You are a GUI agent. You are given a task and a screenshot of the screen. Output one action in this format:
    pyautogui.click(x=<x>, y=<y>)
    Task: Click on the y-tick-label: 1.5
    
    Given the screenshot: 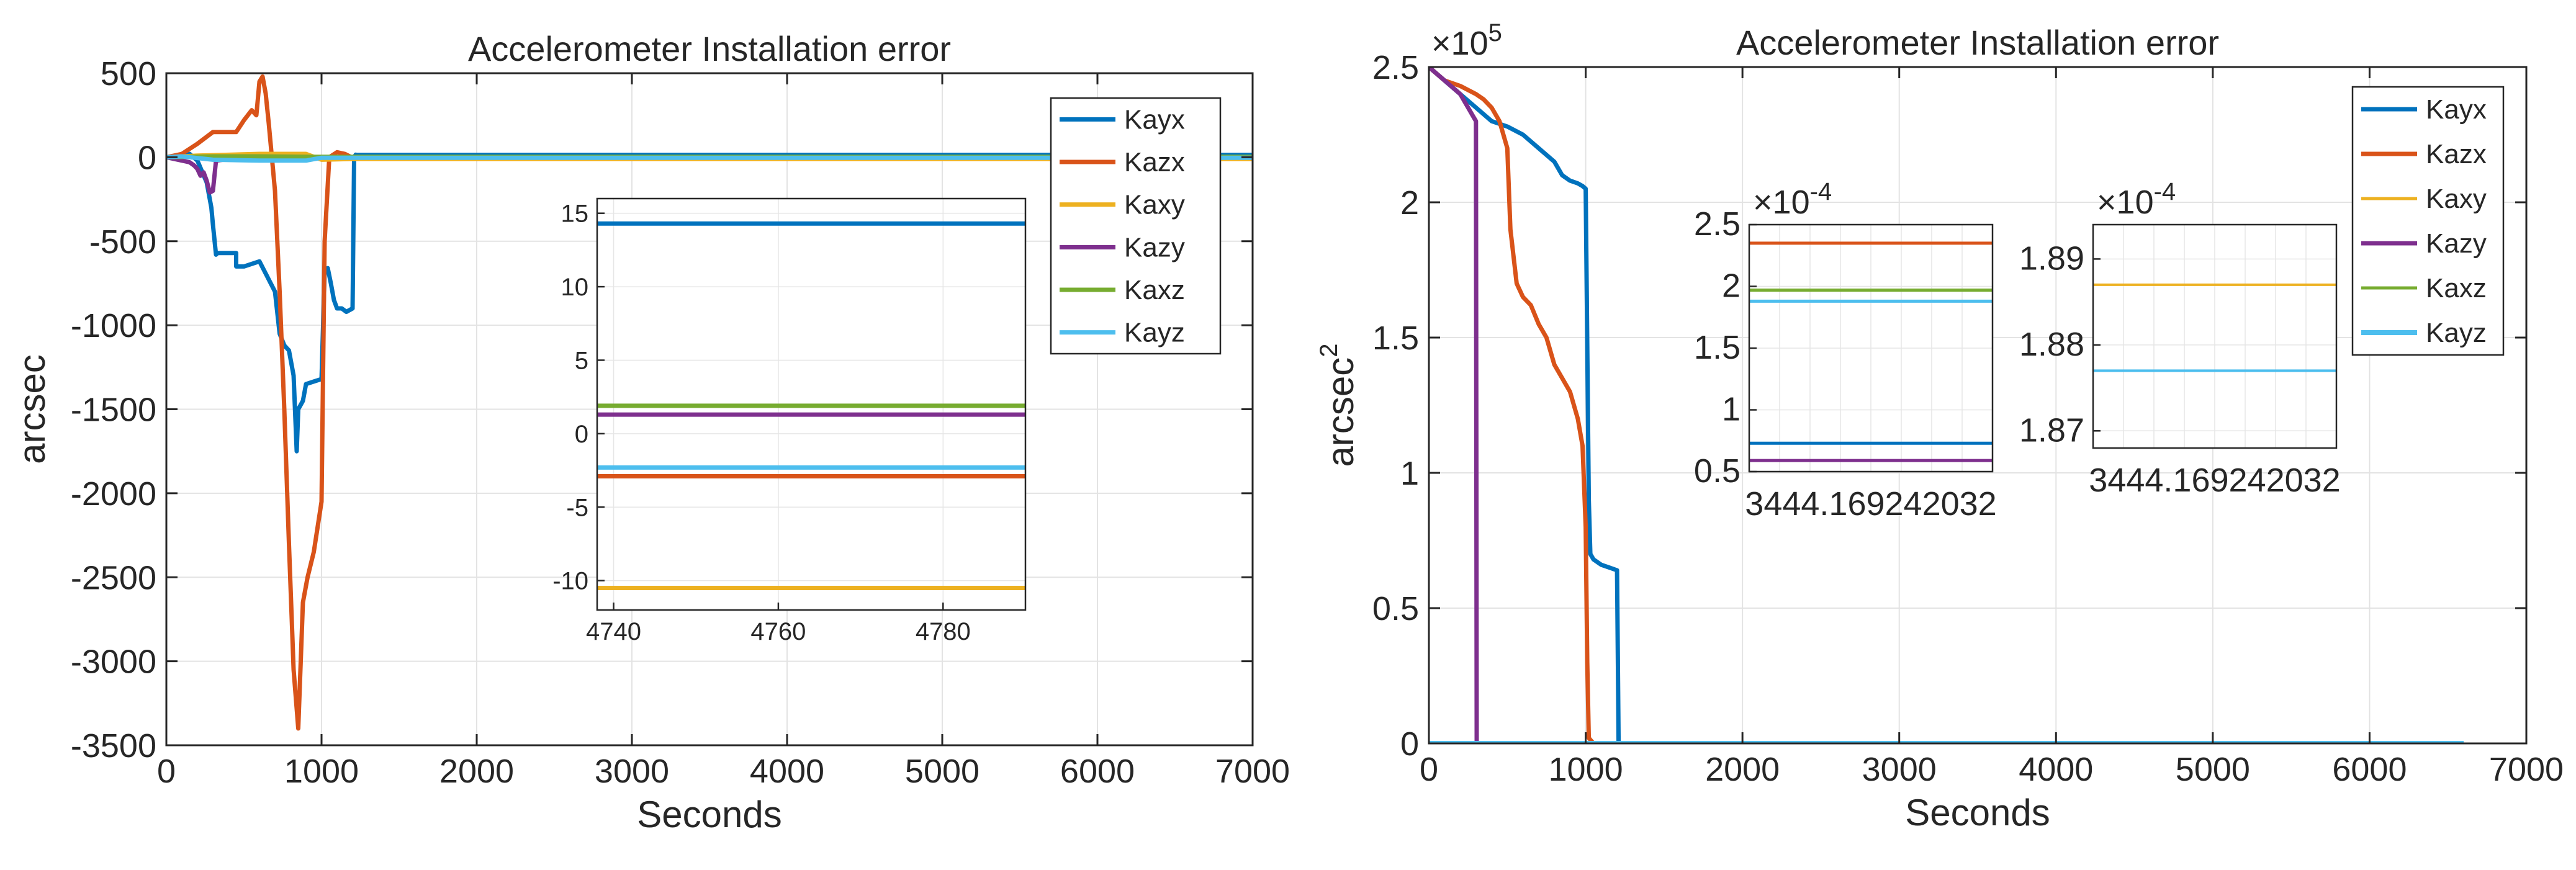 What is the action you would take?
    pyautogui.click(x=1395, y=339)
    